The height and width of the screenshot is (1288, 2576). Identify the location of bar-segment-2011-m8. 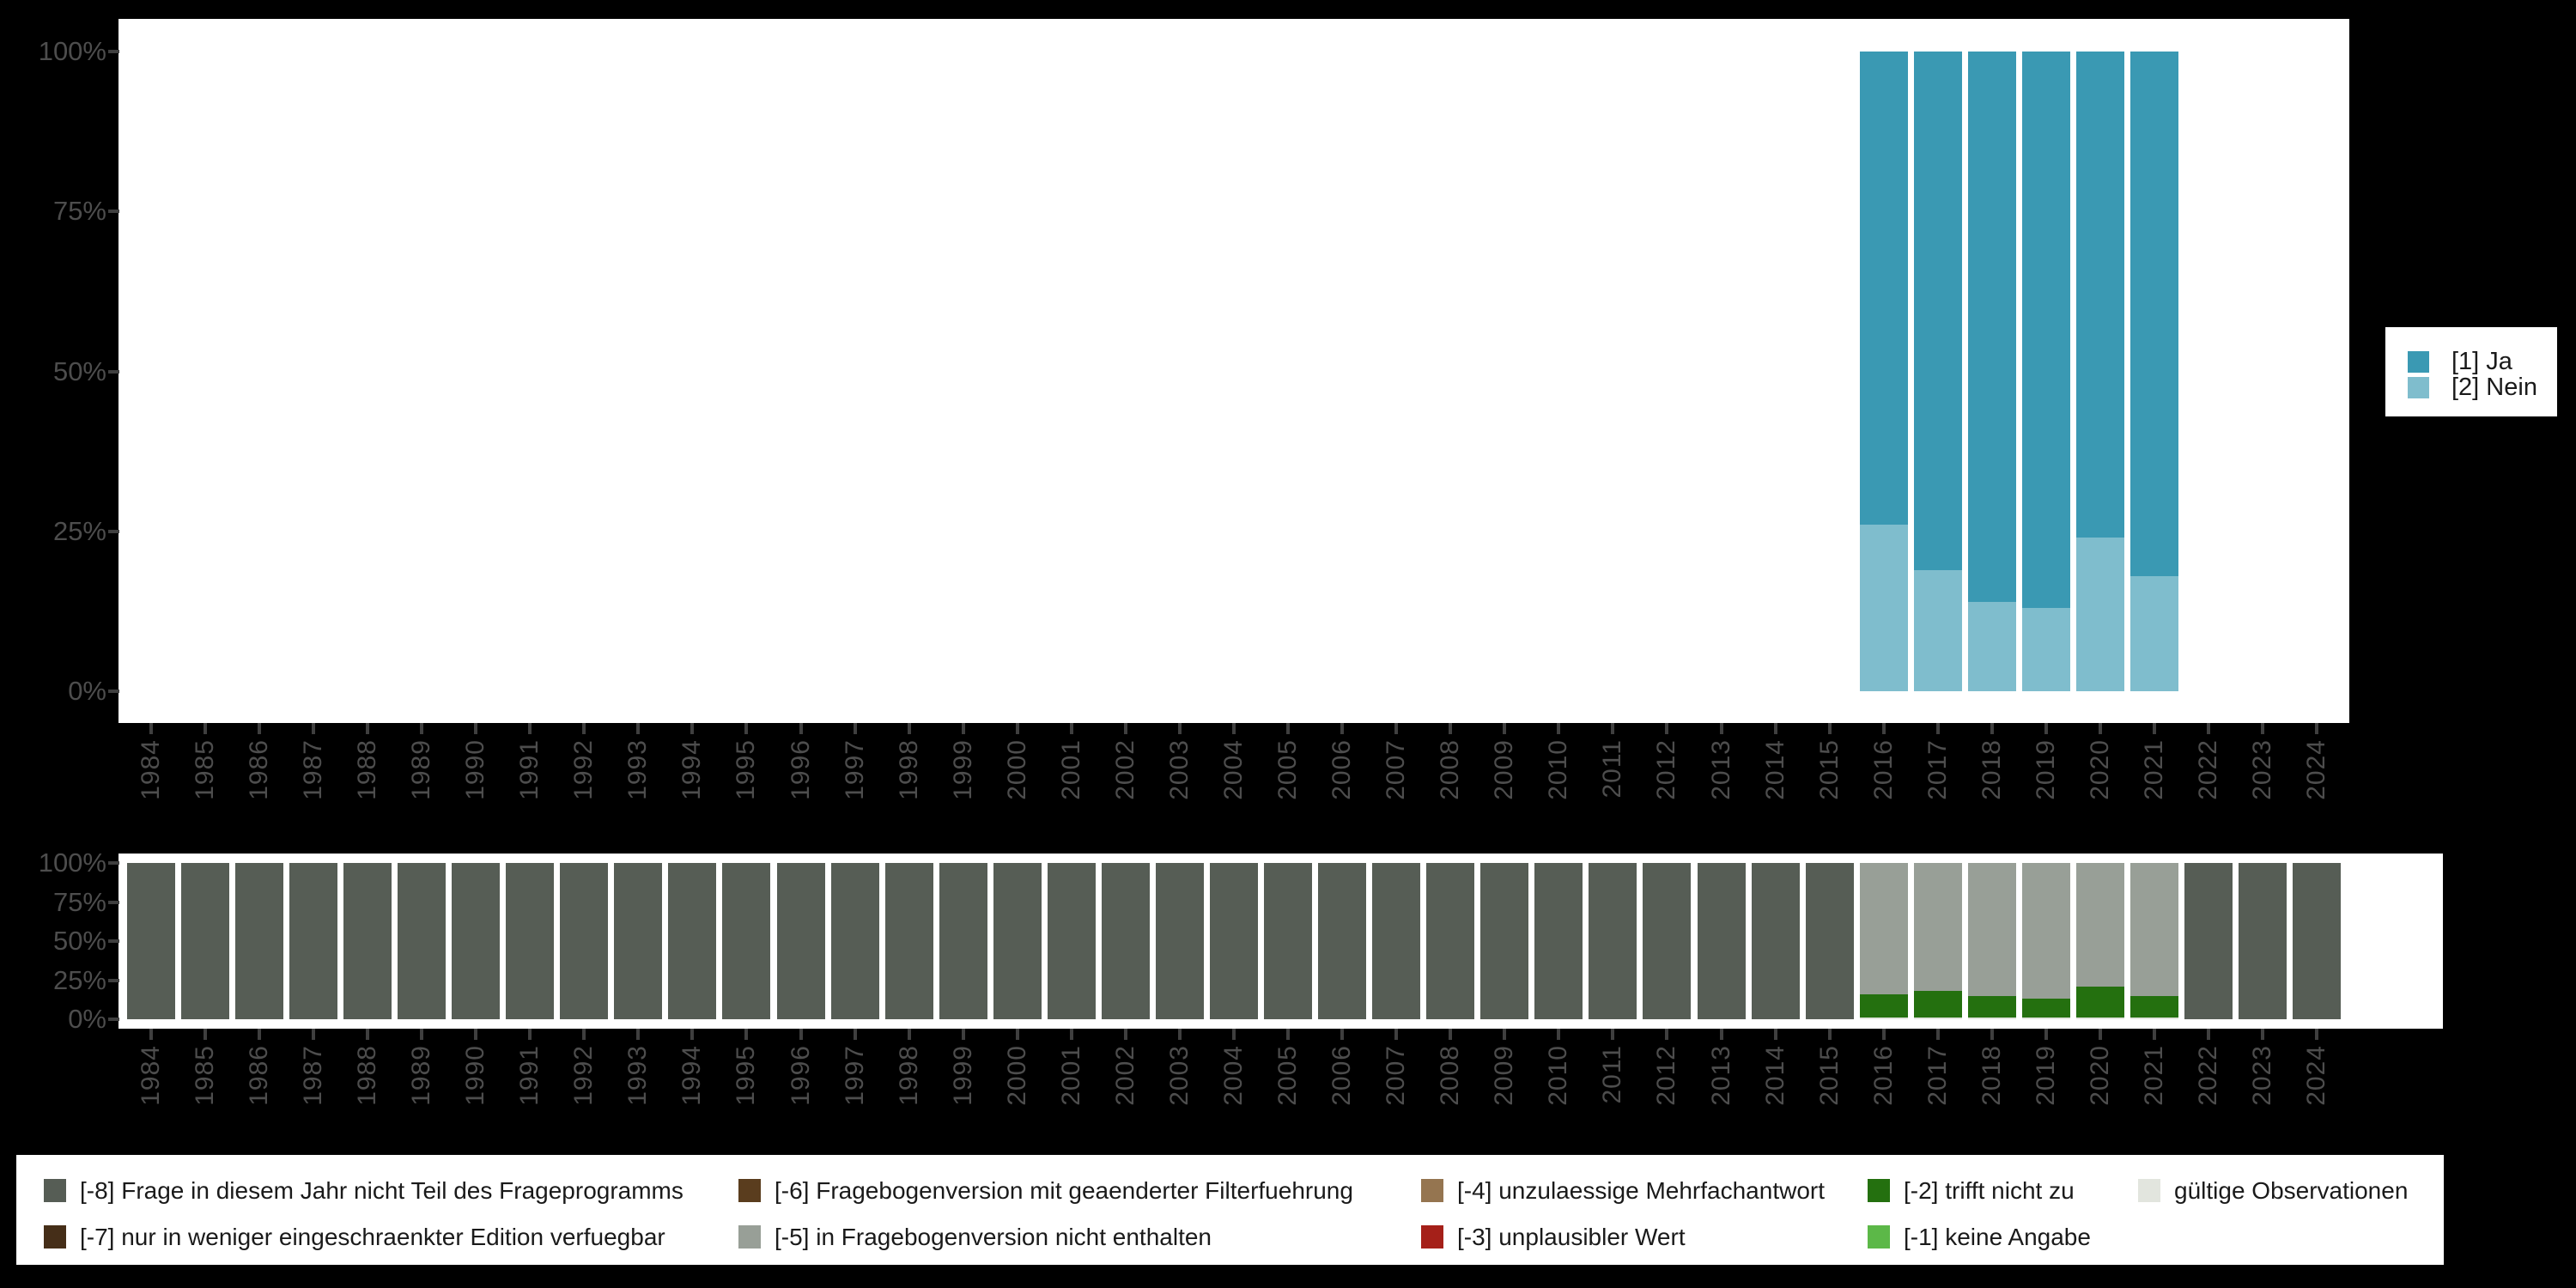
(1613, 941).